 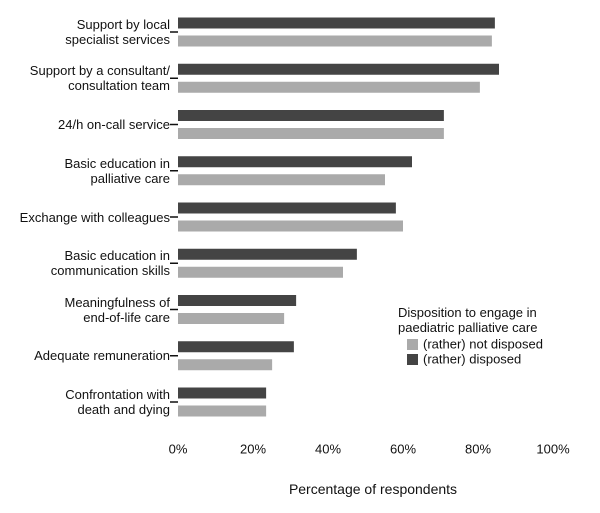 What do you see at coordinates (117, 170) in the screenshot?
I see `y-tick-label: Basic education in palliative care` at bounding box center [117, 170].